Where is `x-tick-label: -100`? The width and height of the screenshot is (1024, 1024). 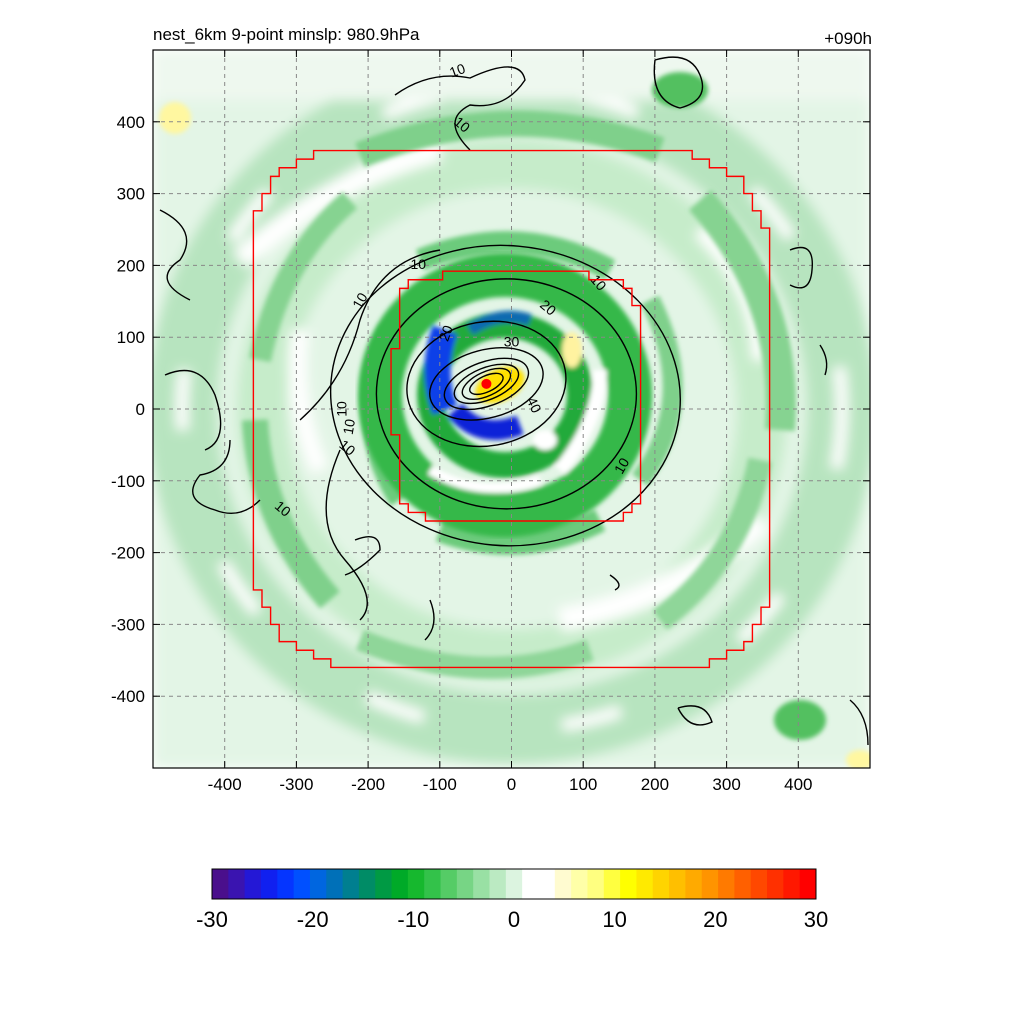 x-tick-label: -100 is located at coordinates (440, 784).